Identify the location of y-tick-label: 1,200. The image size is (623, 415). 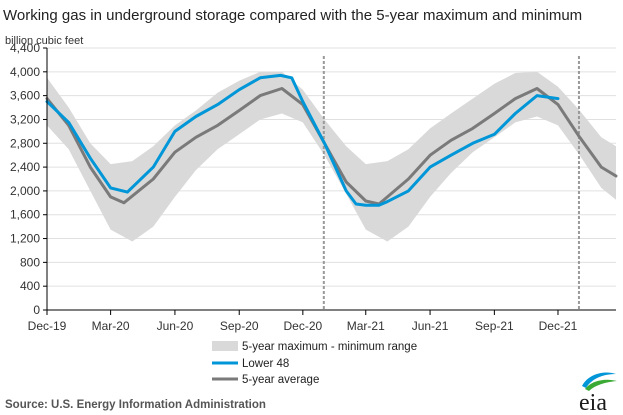
(25, 239).